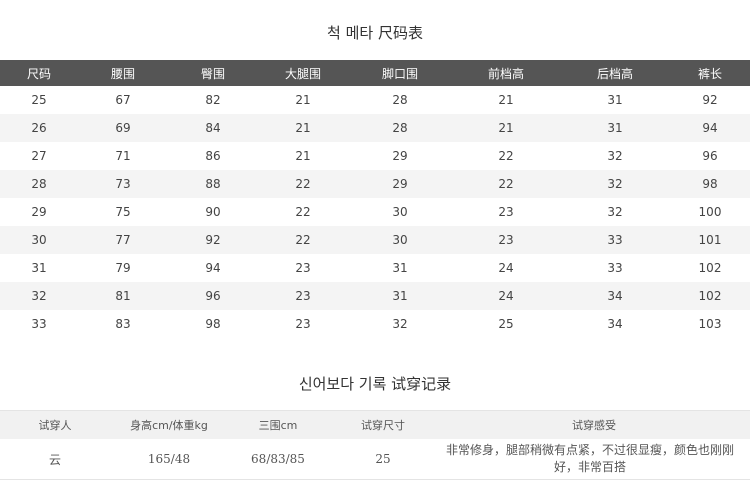 The image size is (750, 495). I want to click on try-on-title: 신어보다 기록 试穿记录, so click(375, 384).